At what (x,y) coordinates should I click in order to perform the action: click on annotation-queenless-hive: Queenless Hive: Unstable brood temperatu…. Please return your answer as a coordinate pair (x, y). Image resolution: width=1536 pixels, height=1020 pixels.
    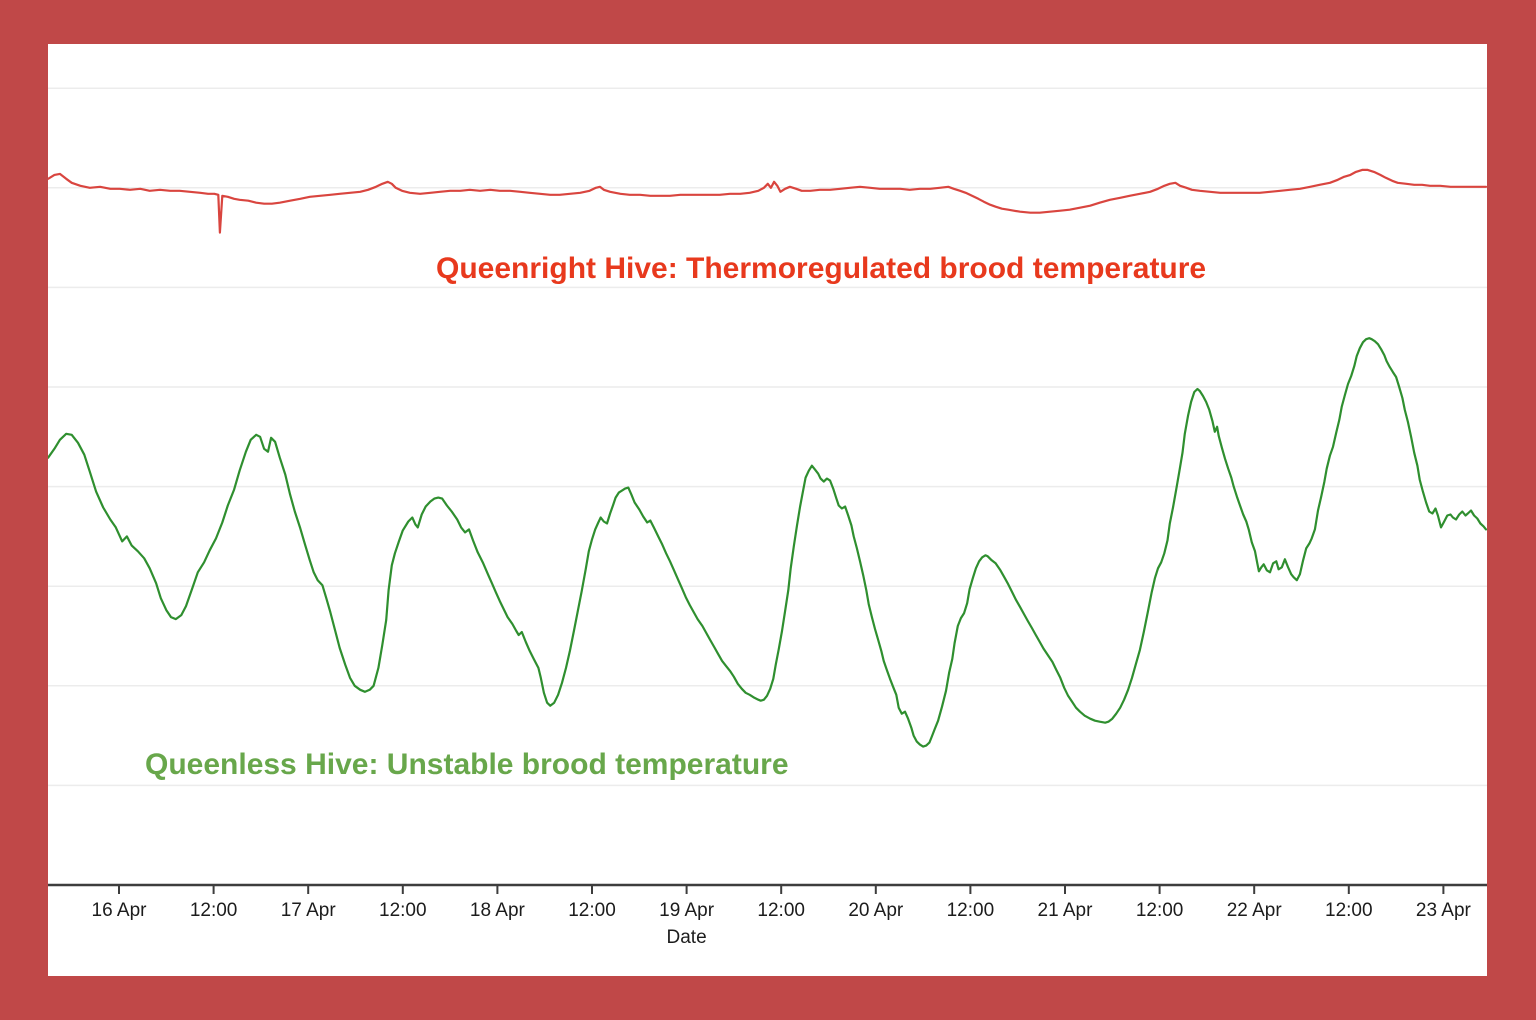
    Looking at the image, I should click on (467, 764).